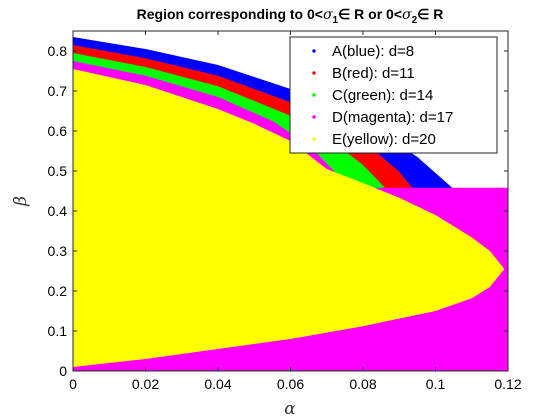  I want to click on x-tick-label: 0.02, so click(145, 384).